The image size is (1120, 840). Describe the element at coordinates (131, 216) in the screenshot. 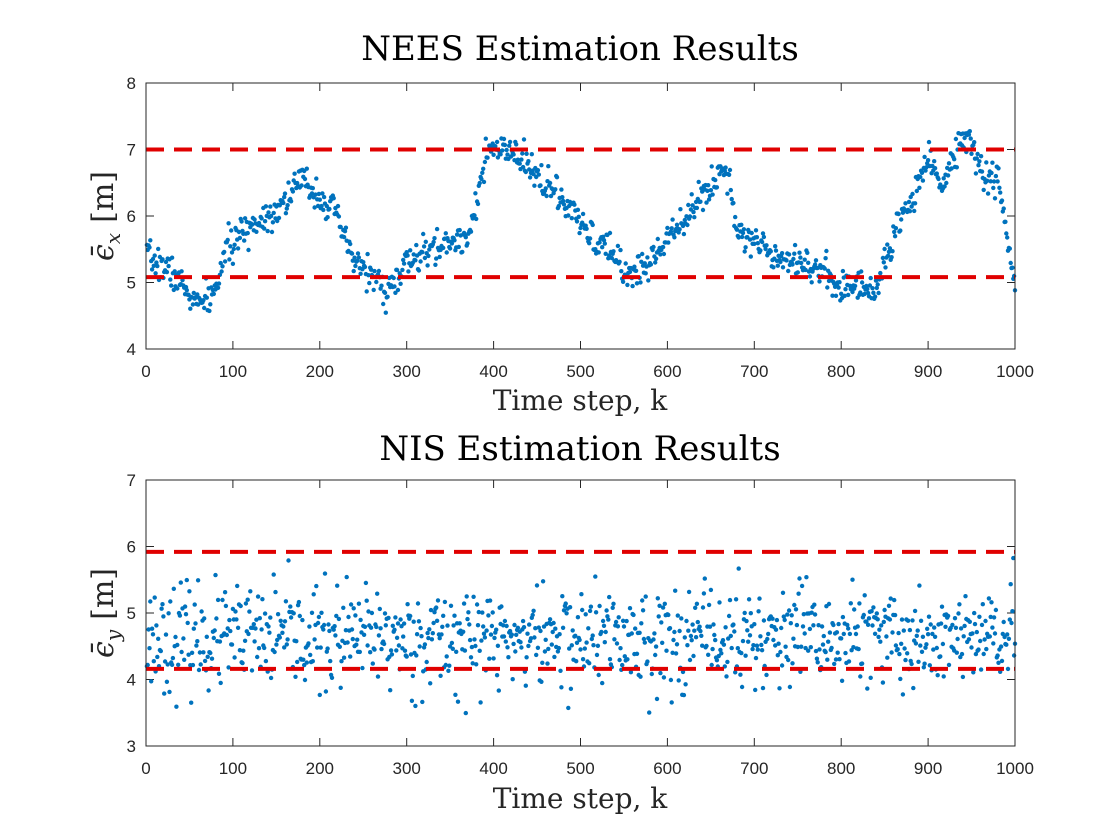

I see `nees-ytick-label: 6` at that location.